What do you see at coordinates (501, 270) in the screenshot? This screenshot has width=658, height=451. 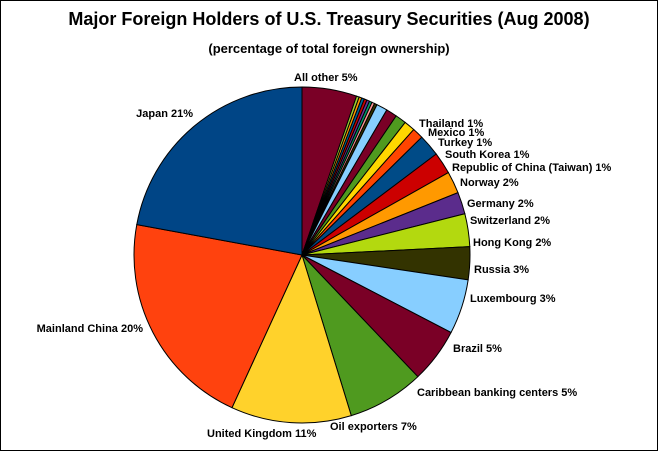 I see `slice-label: Russia 3%` at bounding box center [501, 270].